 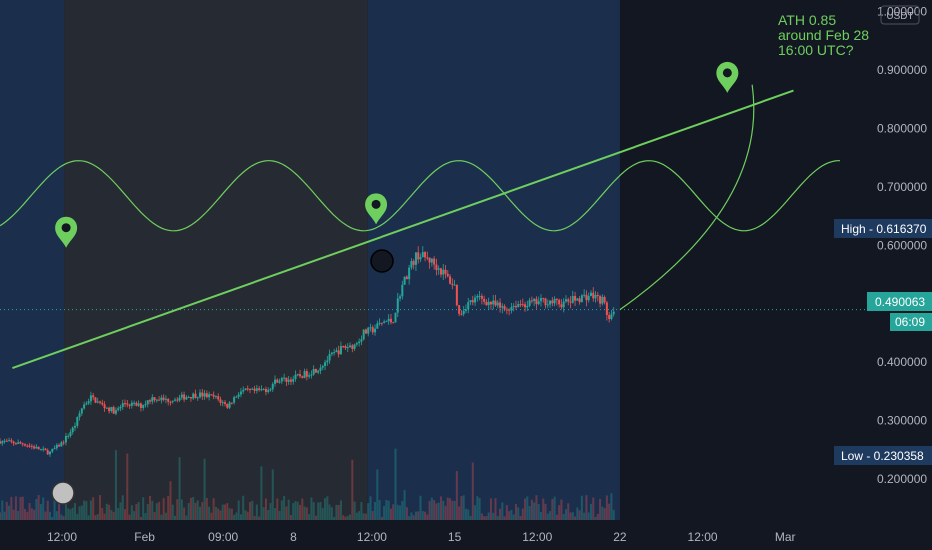 I want to click on ath-annotation: ATH 0.85 around Feb 28 16:00 UTC?, so click(x=823, y=35).